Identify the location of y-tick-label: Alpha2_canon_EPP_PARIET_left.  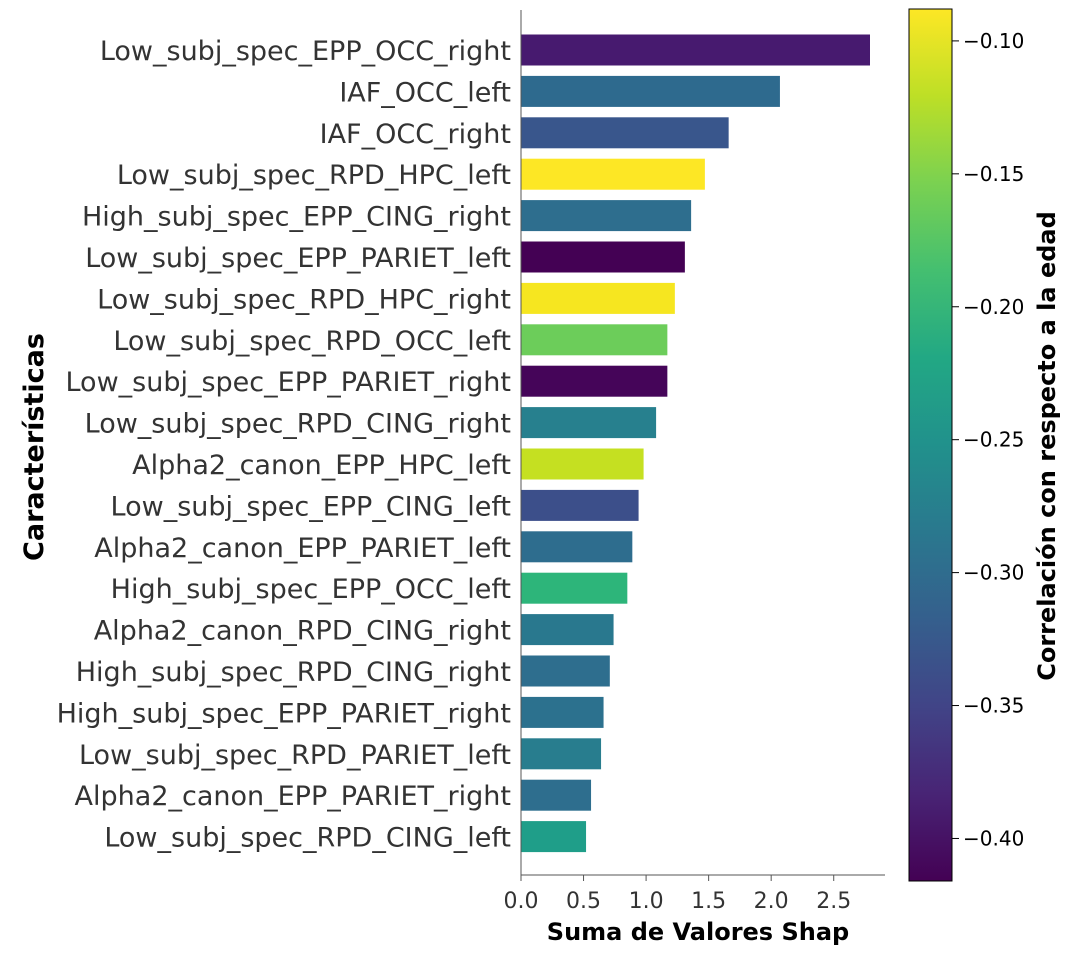
(302, 548).